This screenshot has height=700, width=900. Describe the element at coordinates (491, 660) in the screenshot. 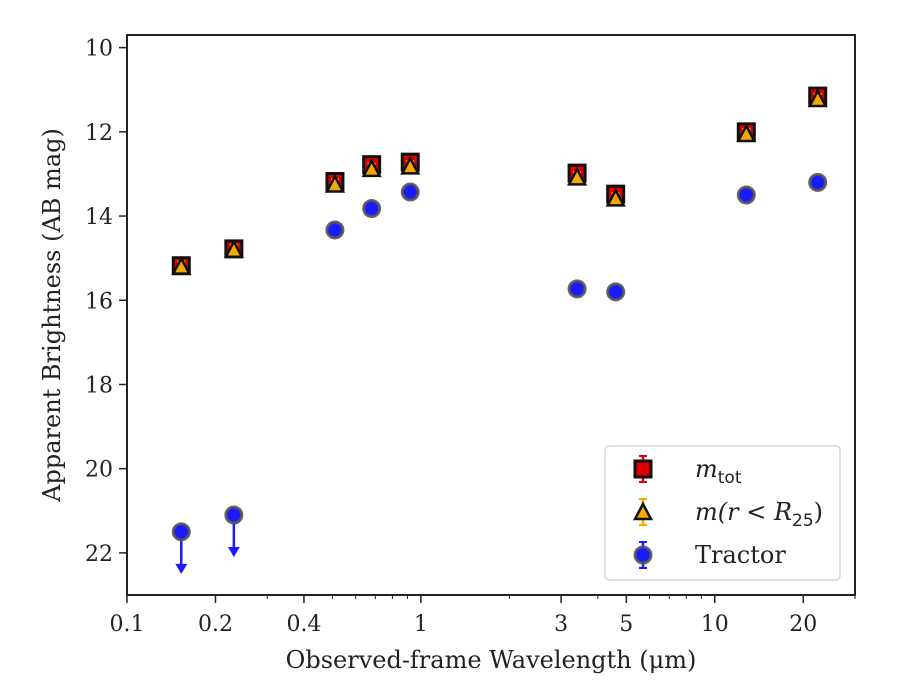

I see `x-axis-label: Observed-frame Wavelength (μm)` at that location.